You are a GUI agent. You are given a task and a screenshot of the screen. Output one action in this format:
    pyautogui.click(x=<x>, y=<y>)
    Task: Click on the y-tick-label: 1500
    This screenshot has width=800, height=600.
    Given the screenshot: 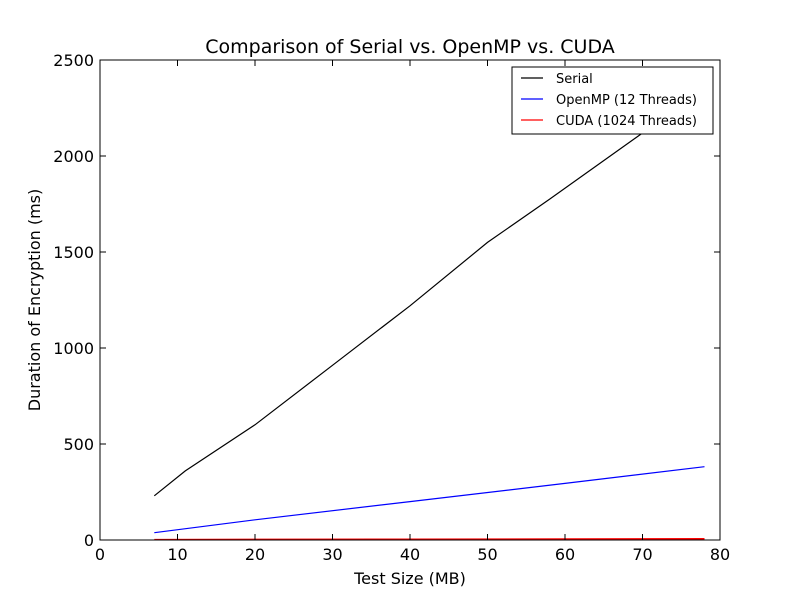 What is the action you would take?
    pyautogui.click(x=73, y=252)
    